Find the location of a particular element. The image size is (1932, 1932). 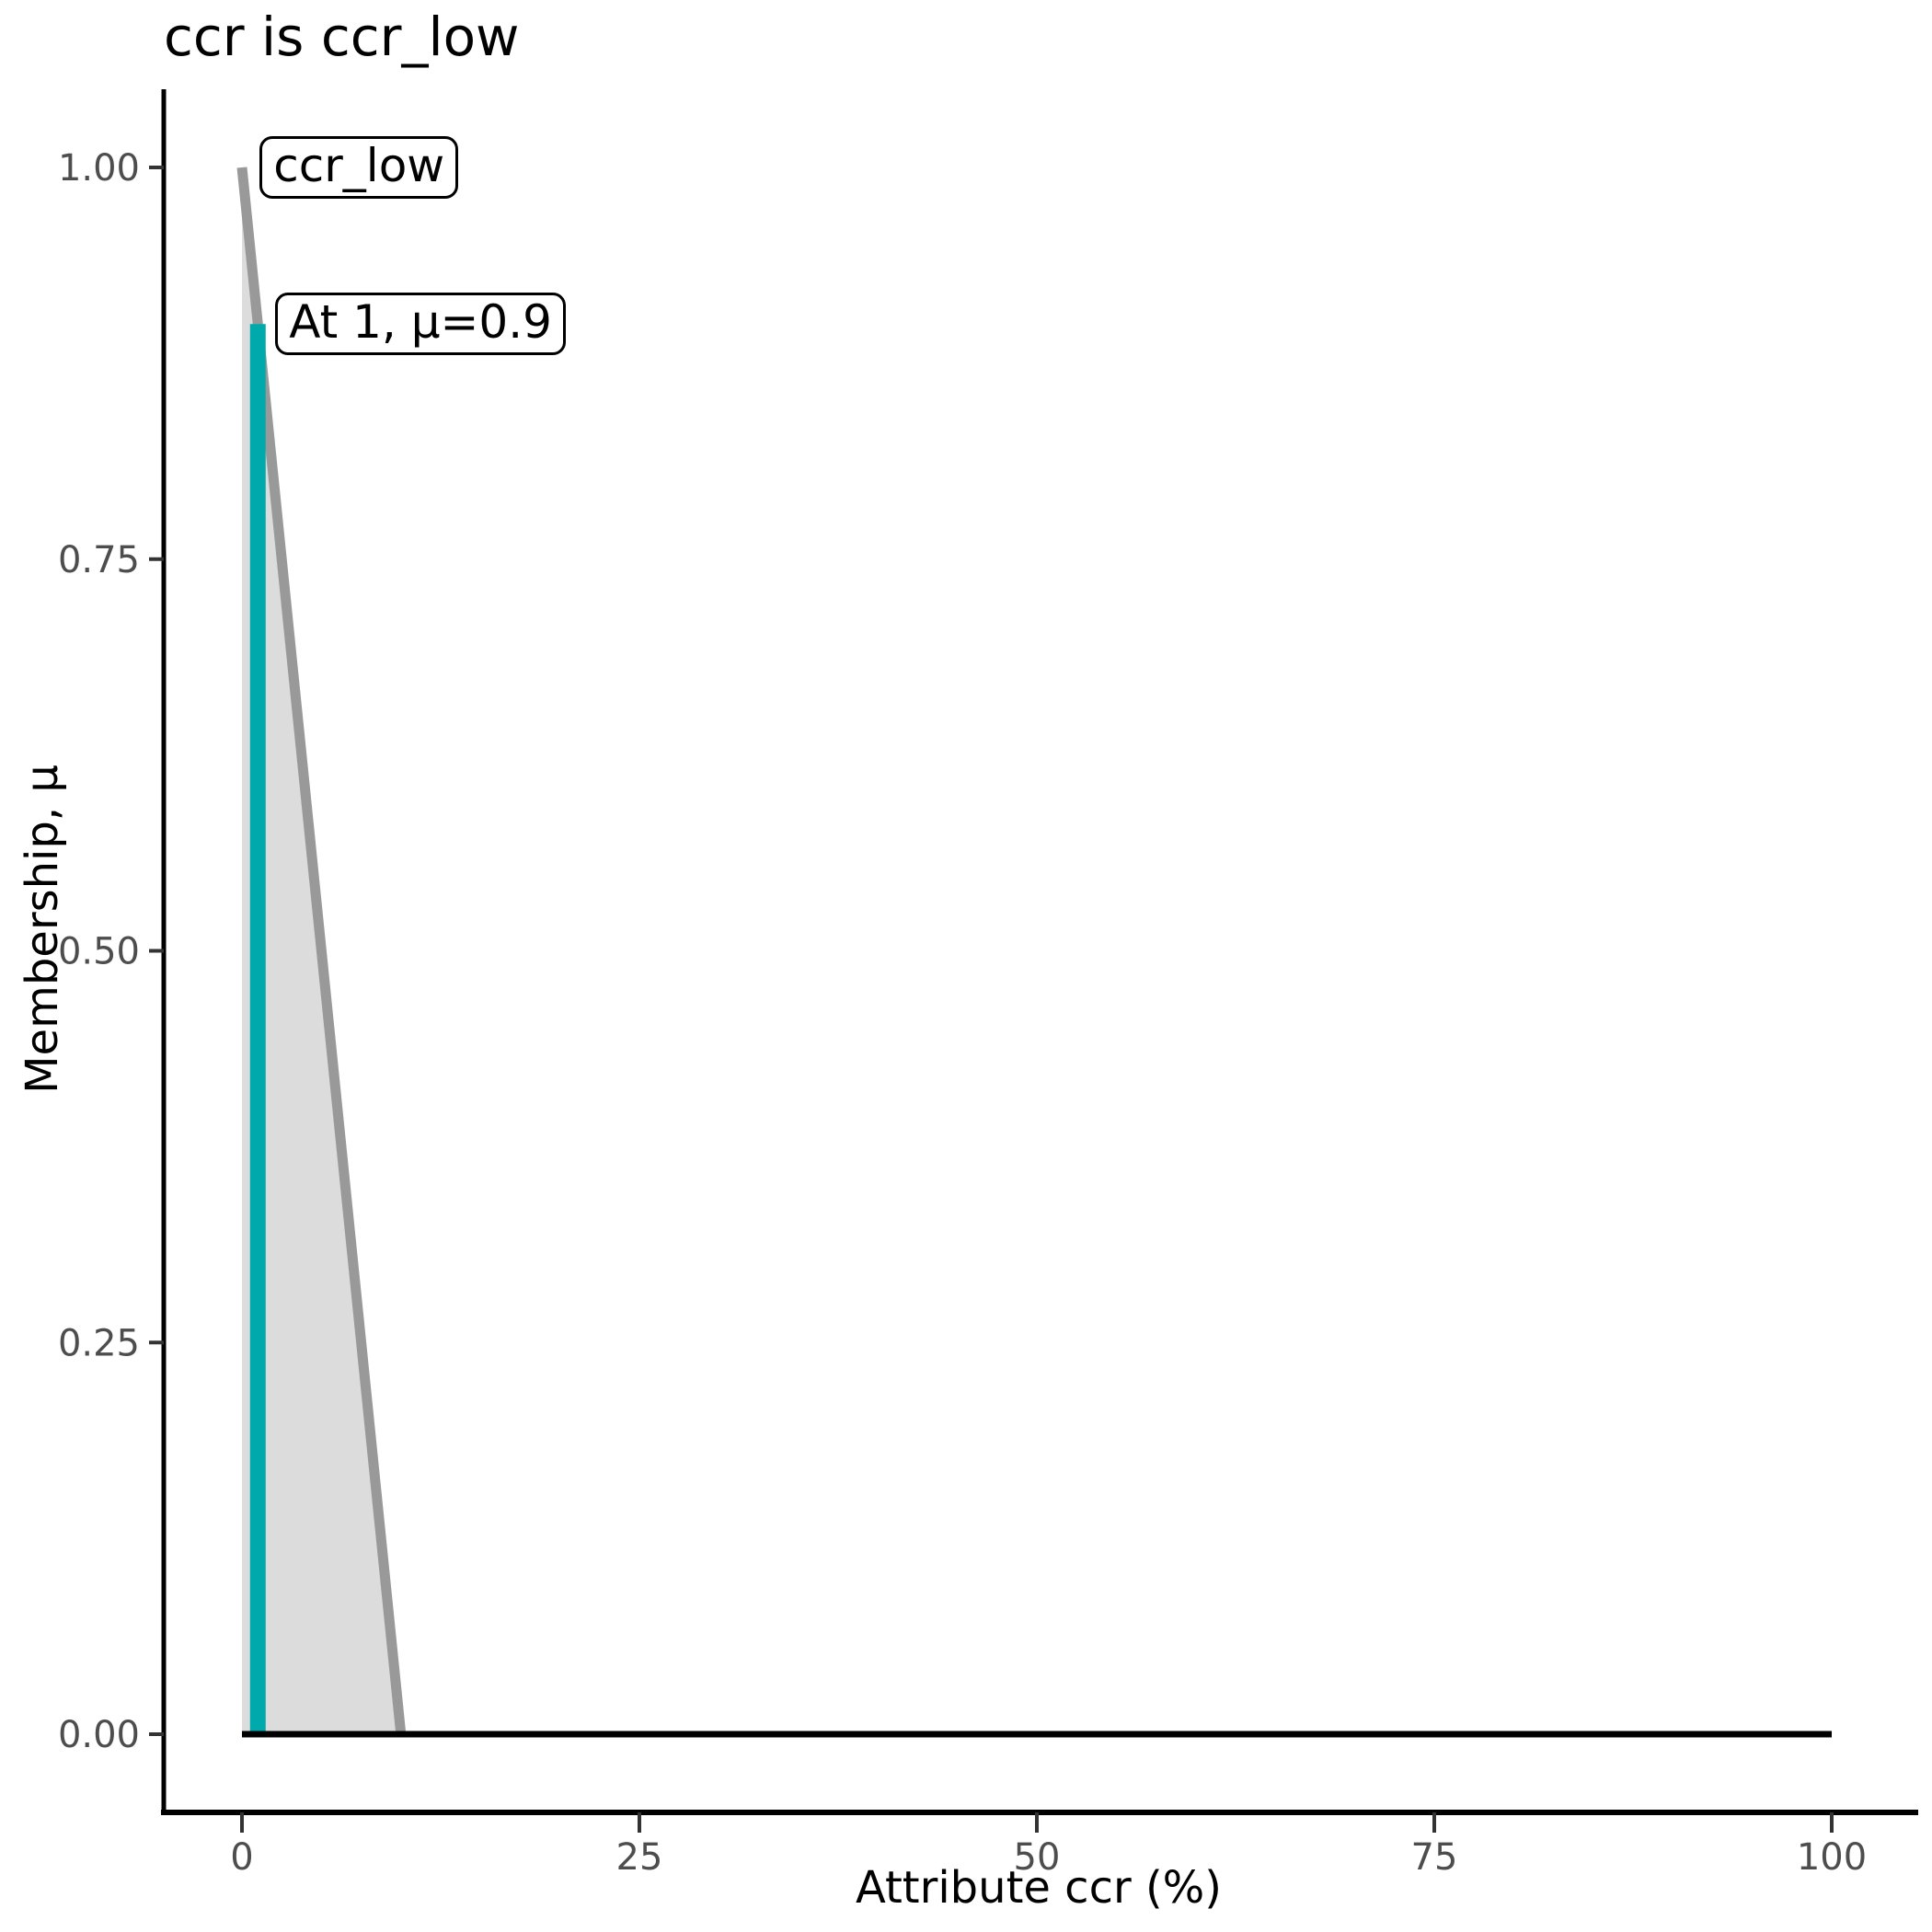

x-tick-label: 50 is located at coordinates (1037, 1857).